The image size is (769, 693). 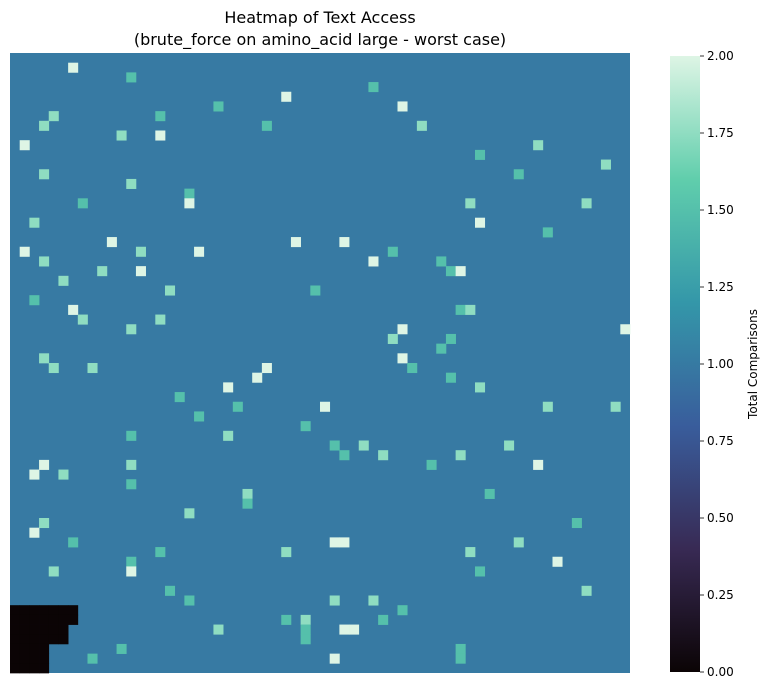 What do you see at coordinates (717, 364) in the screenshot?
I see `colorbar-ticks: 0.00 0.25 0.50 0.75 1.00 1.25 1.50 1.75 2.00` at bounding box center [717, 364].